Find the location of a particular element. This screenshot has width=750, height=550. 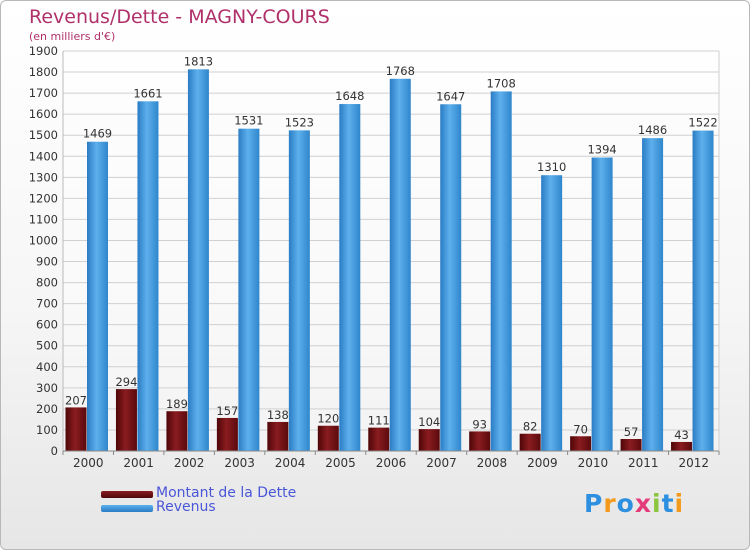

y-tick-label: 1000 is located at coordinates (43, 240).